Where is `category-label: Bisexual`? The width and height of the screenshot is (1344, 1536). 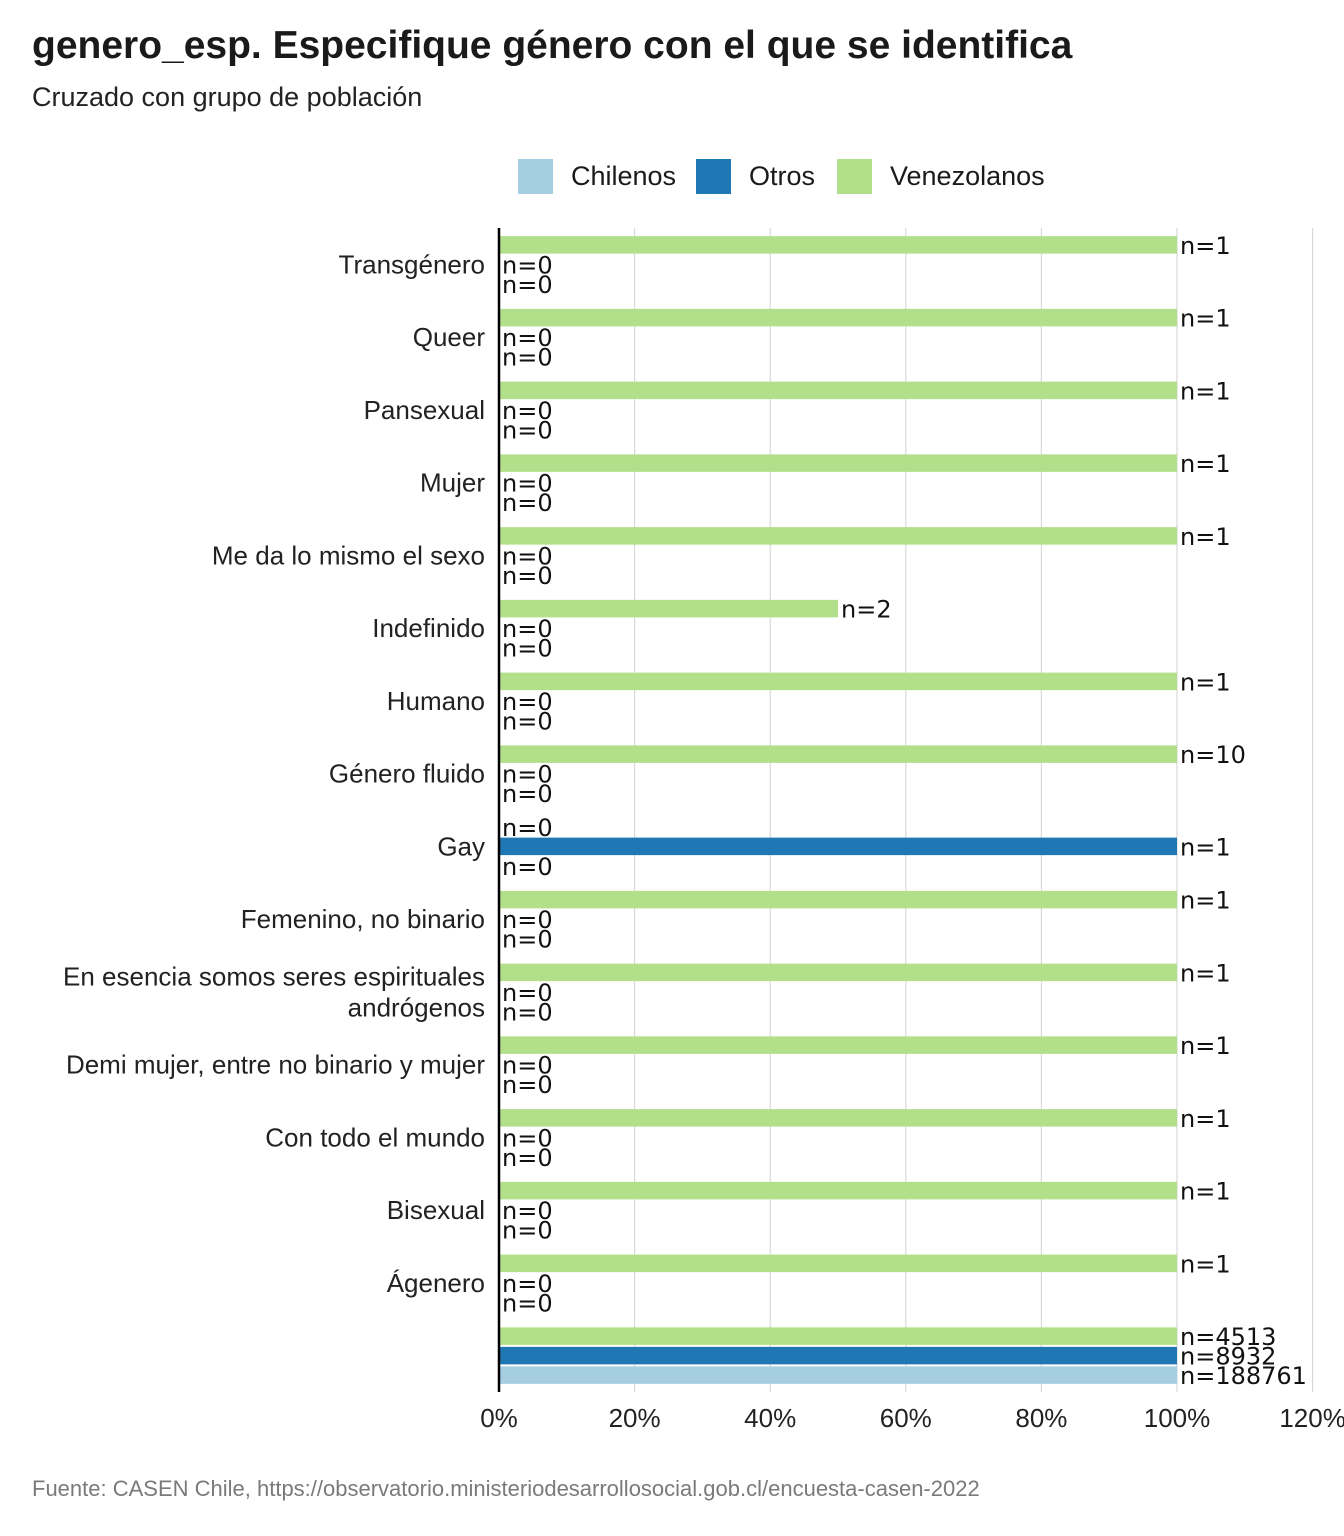 category-label: Bisexual is located at coordinates (436, 1210).